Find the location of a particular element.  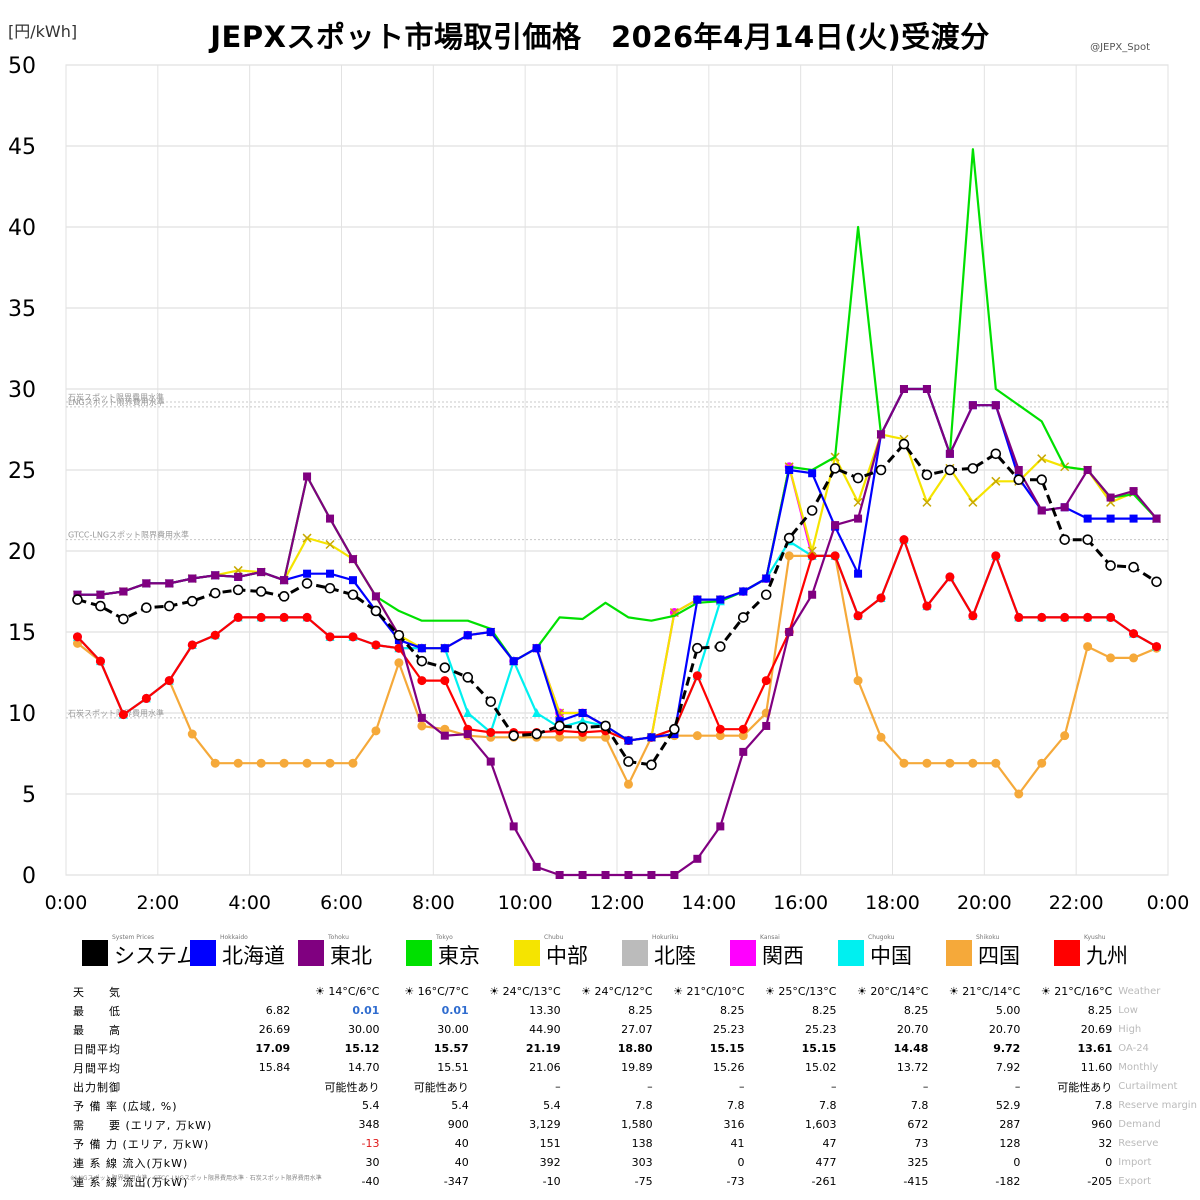

value-cell: 15.12 is located at coordinates (362, 1048).